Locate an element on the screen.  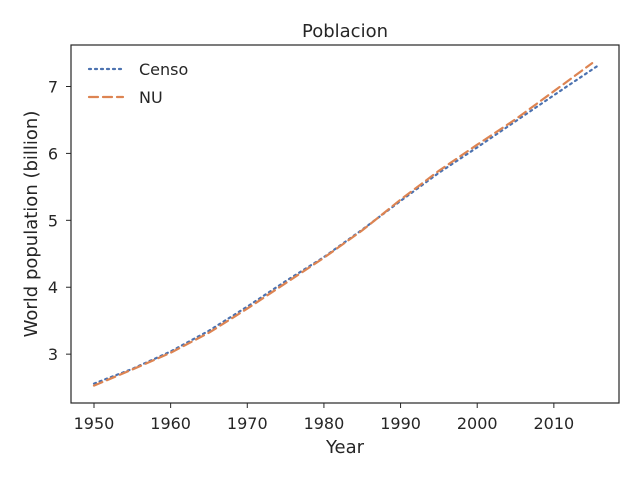
x-tick-label: 1950 is located at coordinates (94, 423).